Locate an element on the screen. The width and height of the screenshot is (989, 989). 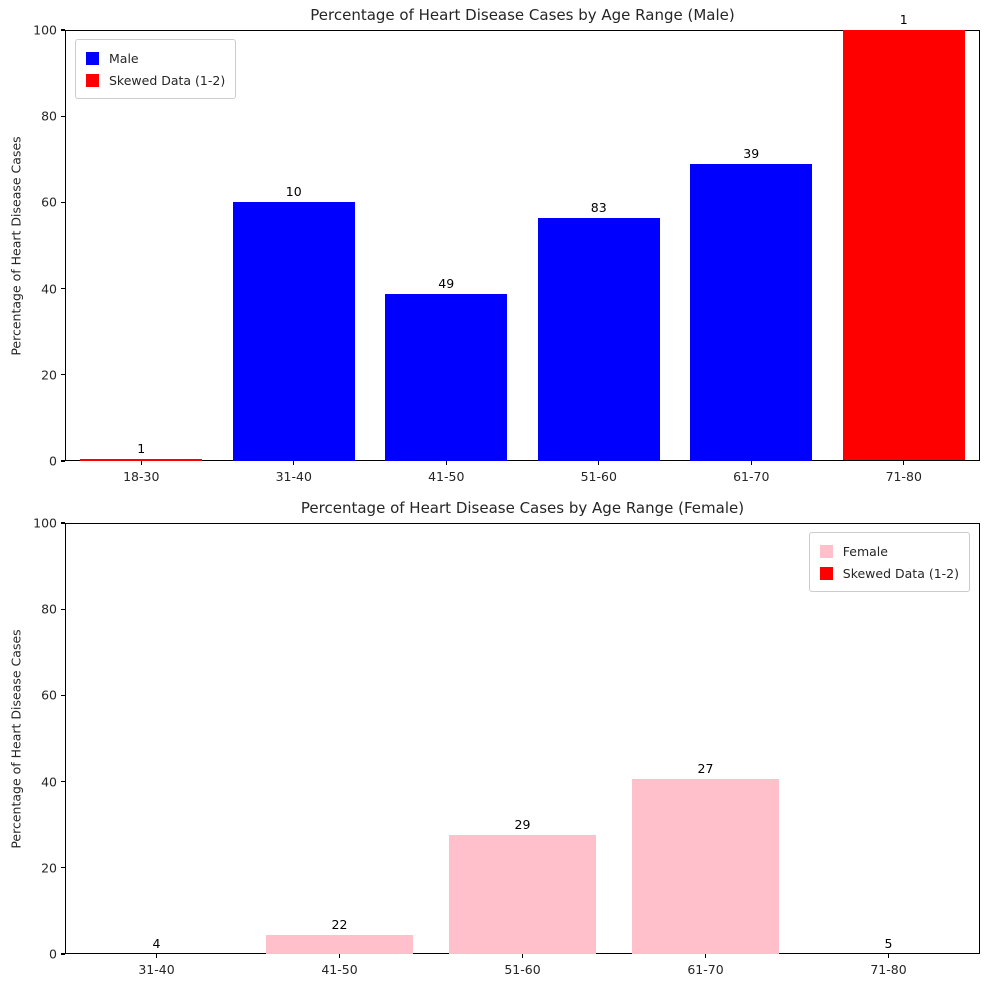
legend-label: Female is located at coordinates (865, 551).